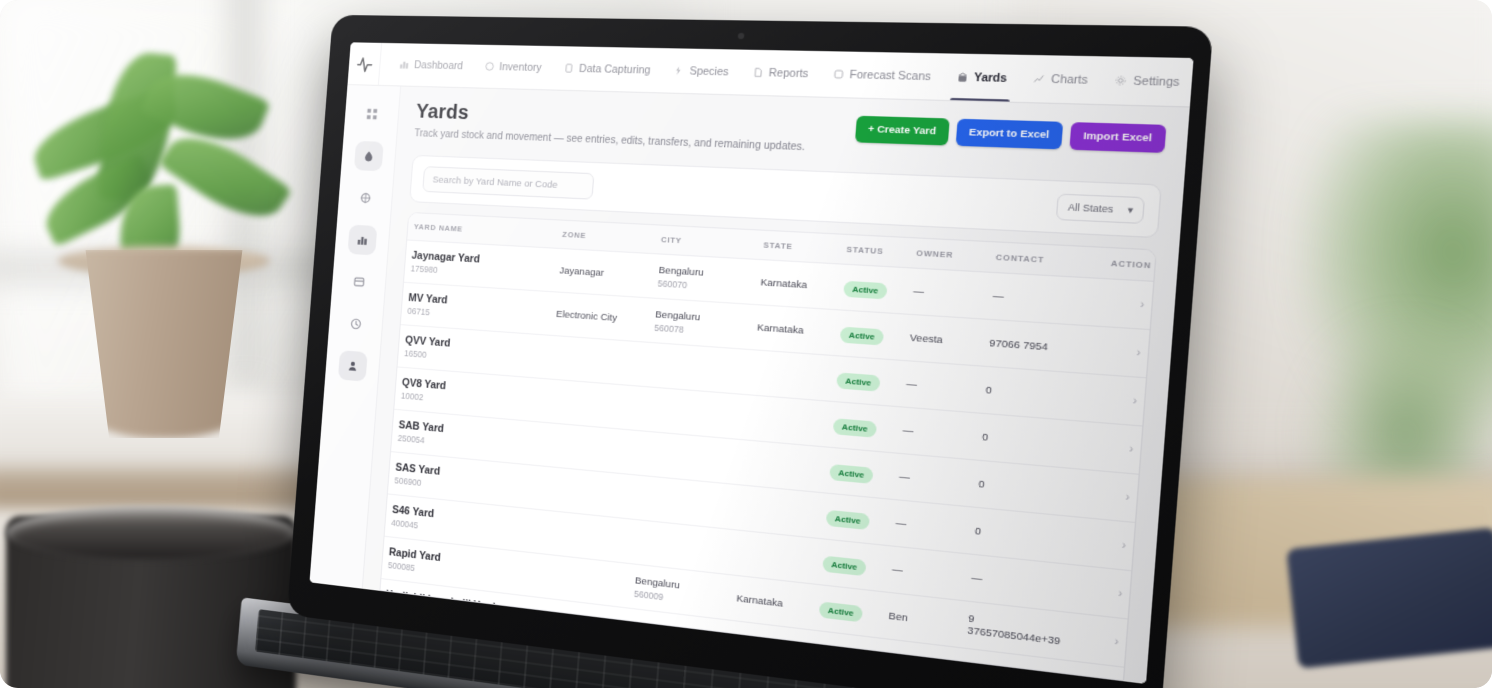 The height and width of the screenshot is (688, 1492). Describe the element at coordinates (1146, 81) in the screenshot. I see `nav-item-settings: Settings` at that location.